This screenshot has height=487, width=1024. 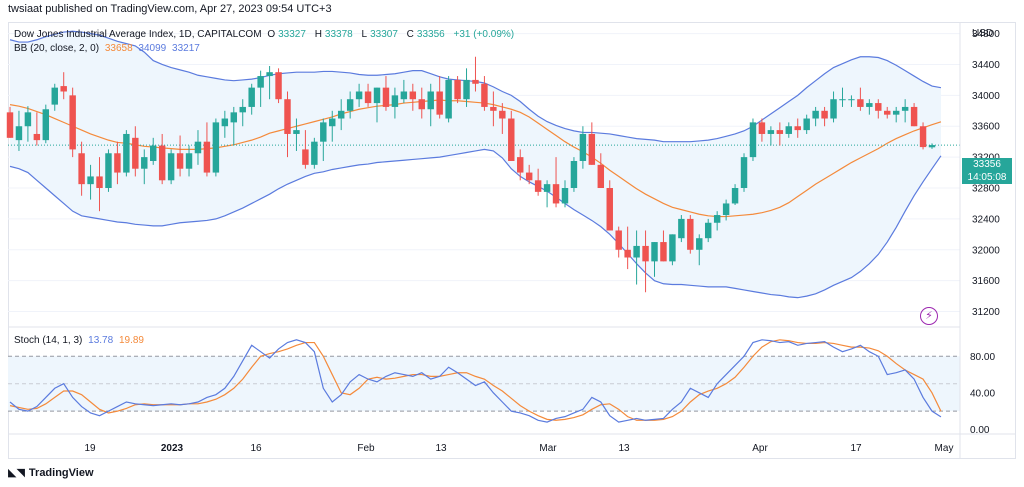 What do you see at coordinates (338, 34) in the screenshot?
I see `high-value: 33378` at bounding box center [338, 34].